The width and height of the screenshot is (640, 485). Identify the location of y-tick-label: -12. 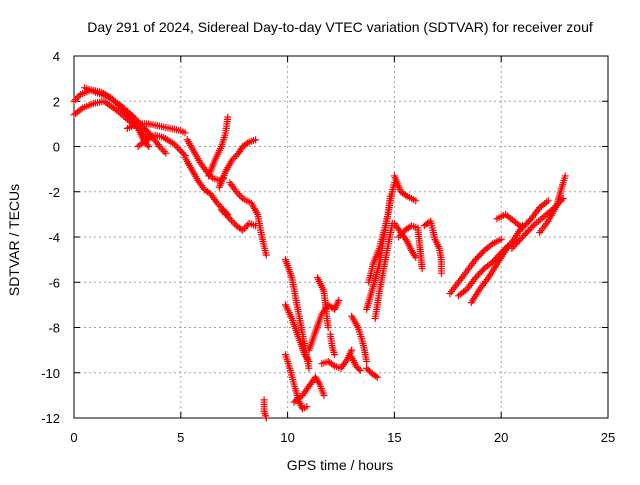
(50, 418).